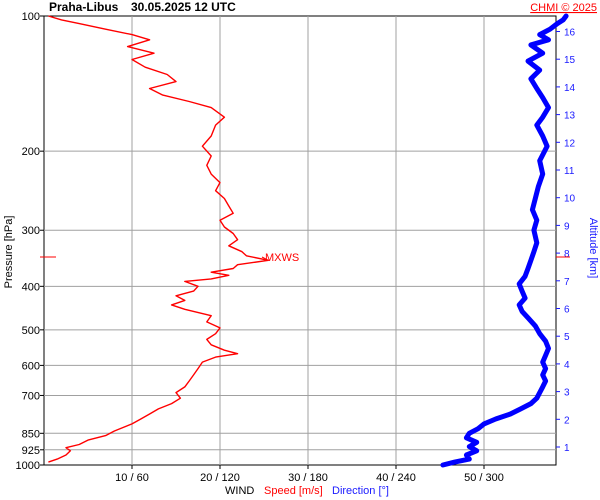 This screenshot has width=600, height=500. I want to click on pressure-tick-label: 400, so click(31, 287).